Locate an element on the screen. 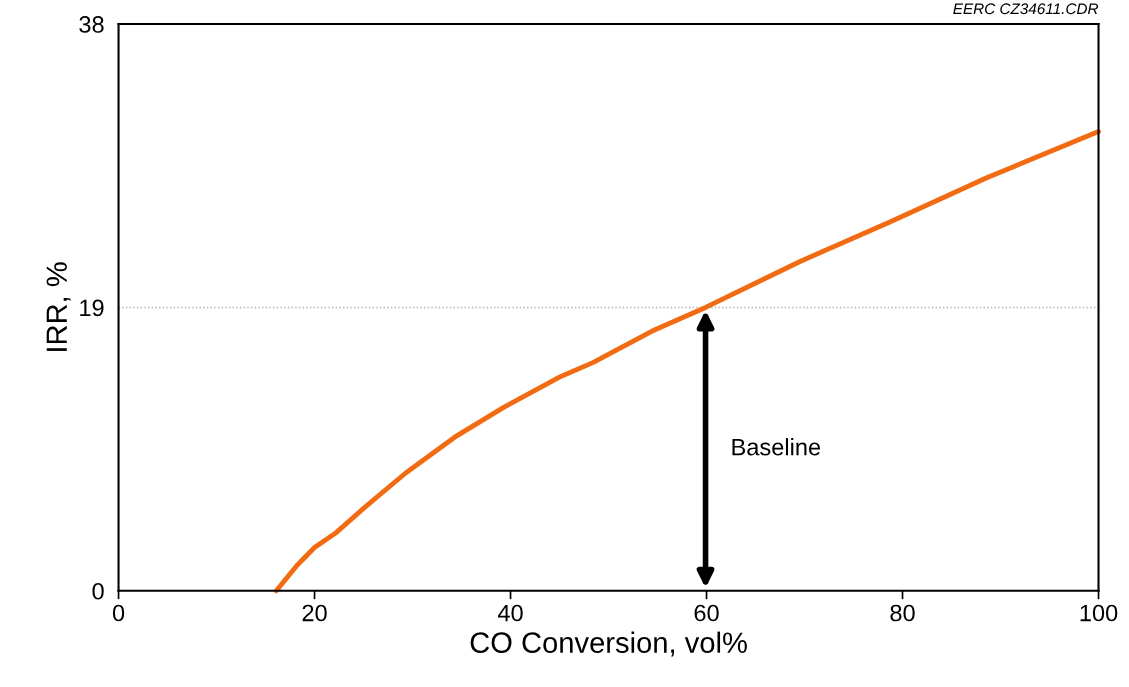 This screenshot has width=1129, height=687. y-tick-label: 19 is located at coordinates (92, 308).